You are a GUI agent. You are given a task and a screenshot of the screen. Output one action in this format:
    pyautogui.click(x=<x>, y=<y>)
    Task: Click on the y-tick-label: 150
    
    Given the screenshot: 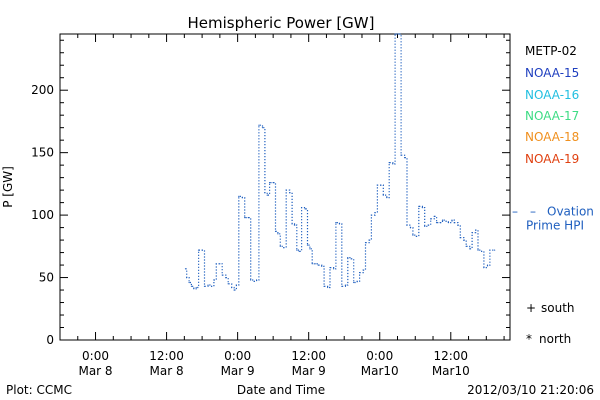 What is the action you would take?
    pyautogui.click(x=42, y=153)
    